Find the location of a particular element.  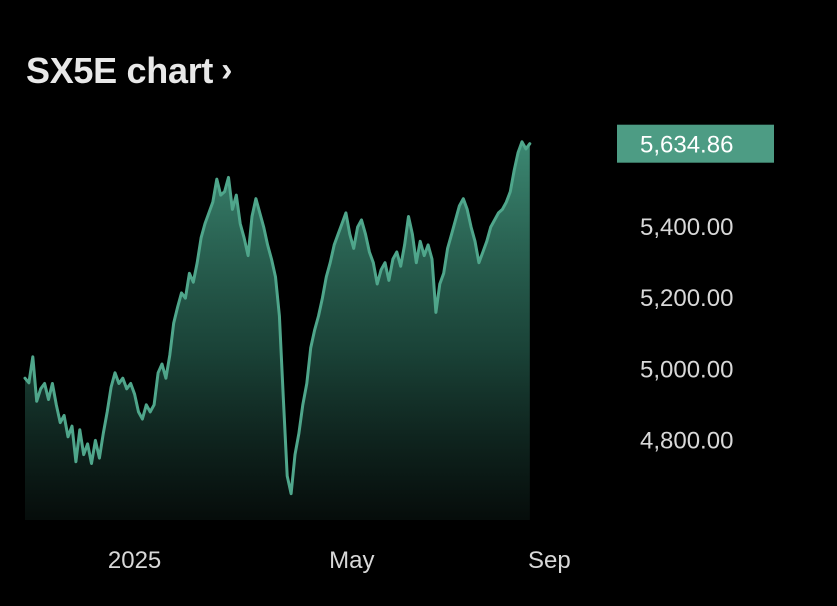

y-tick-label: 4,800.00 is located at coordinates (686, 440).